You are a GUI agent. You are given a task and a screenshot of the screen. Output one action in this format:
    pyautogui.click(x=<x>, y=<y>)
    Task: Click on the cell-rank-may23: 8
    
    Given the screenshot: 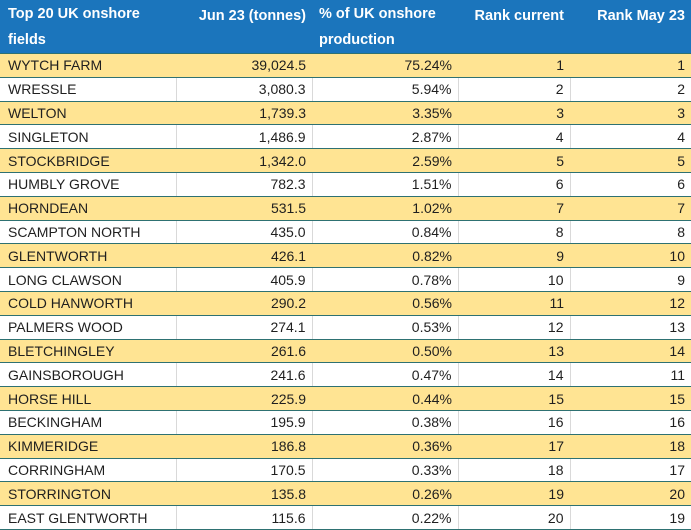 What is the action you would take?
    pyautogui.click(x=630, y=232)
    